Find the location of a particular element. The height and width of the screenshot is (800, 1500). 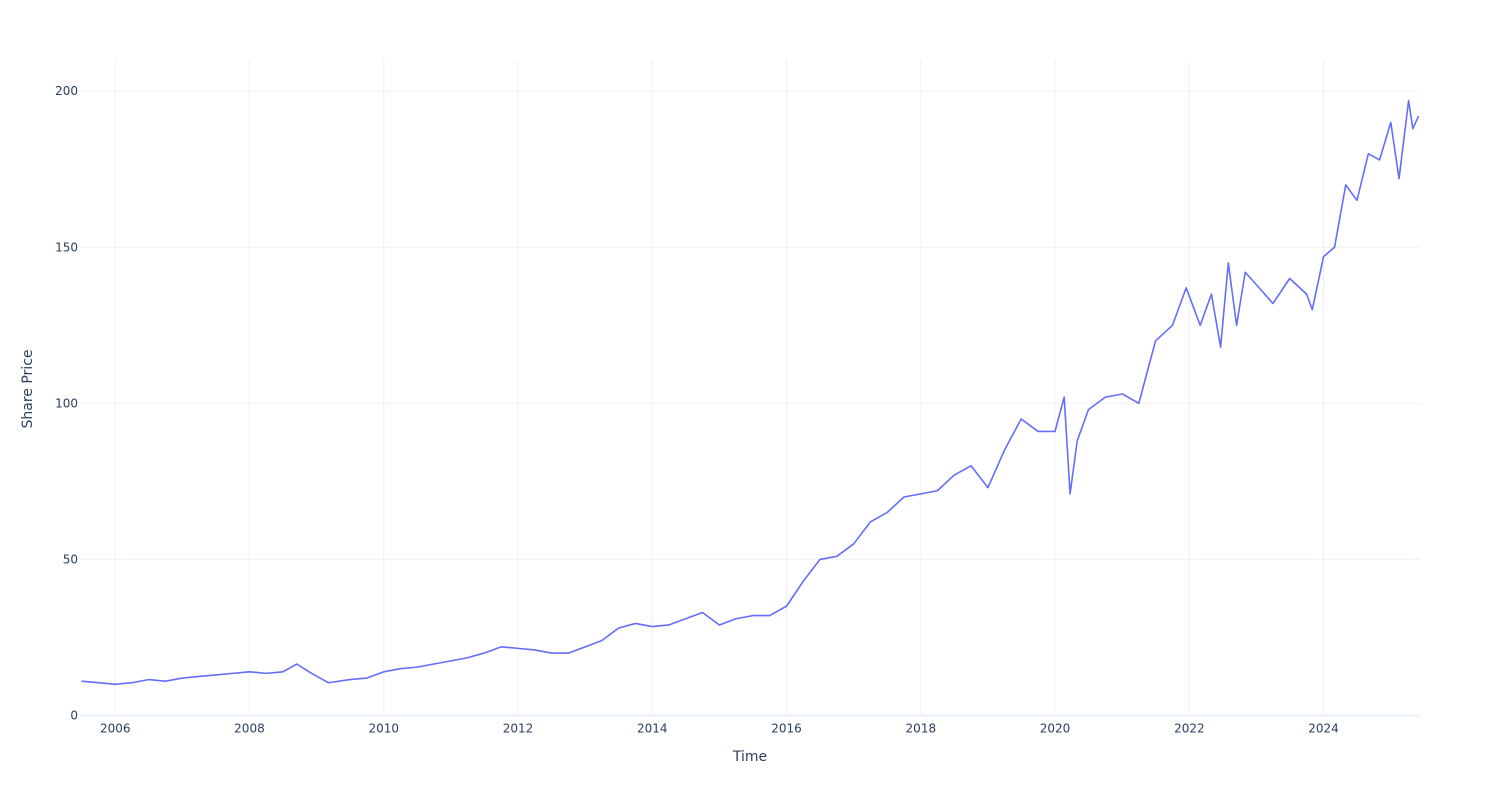

x-tick-label: 2012 is located at coordinates (518, 729).